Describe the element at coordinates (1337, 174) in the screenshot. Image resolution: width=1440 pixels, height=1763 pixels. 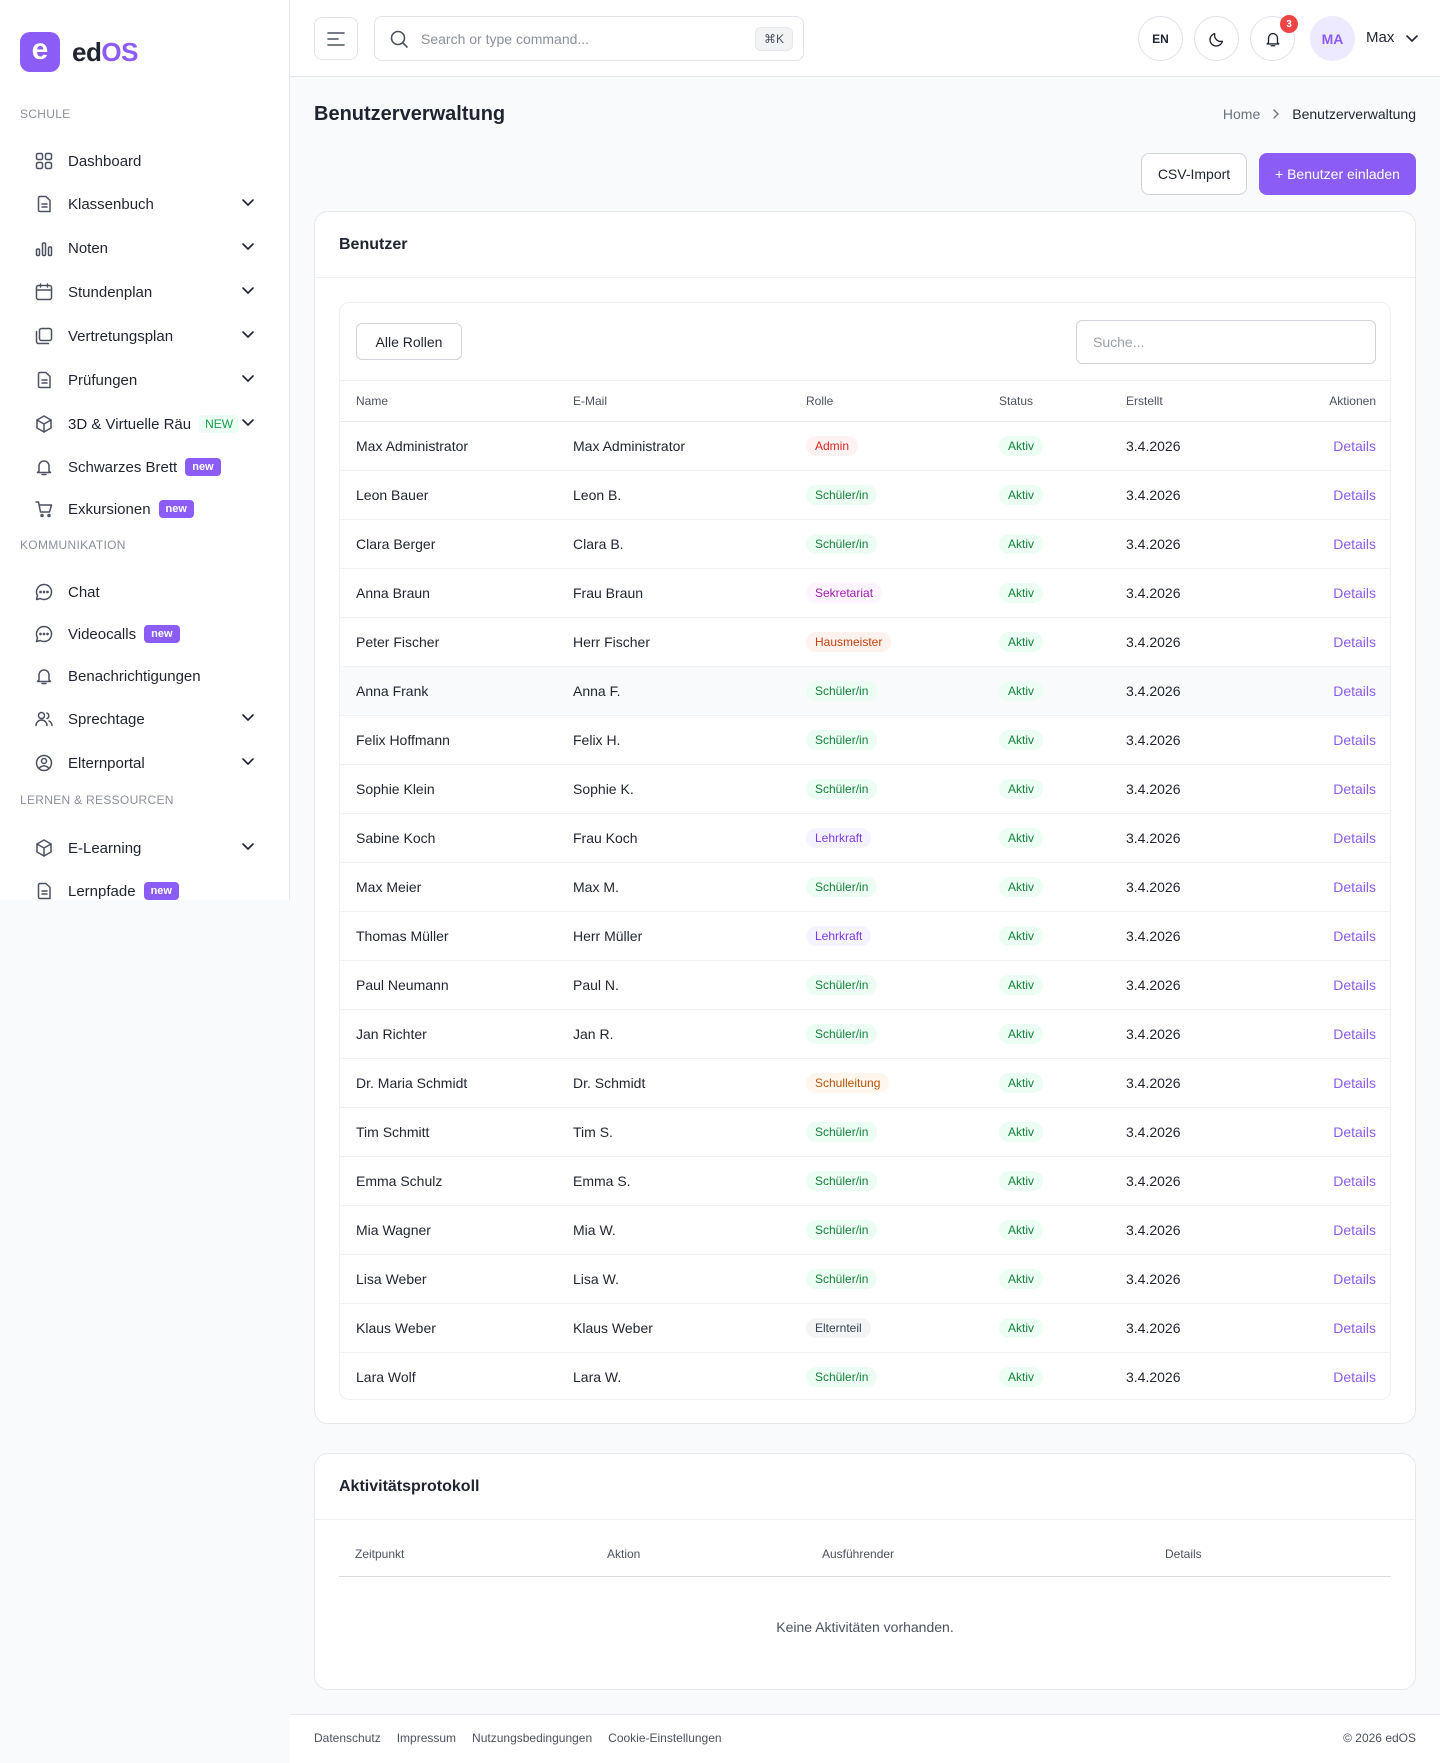
I see `invite-user-button: + Benutzer einladen` at that location.